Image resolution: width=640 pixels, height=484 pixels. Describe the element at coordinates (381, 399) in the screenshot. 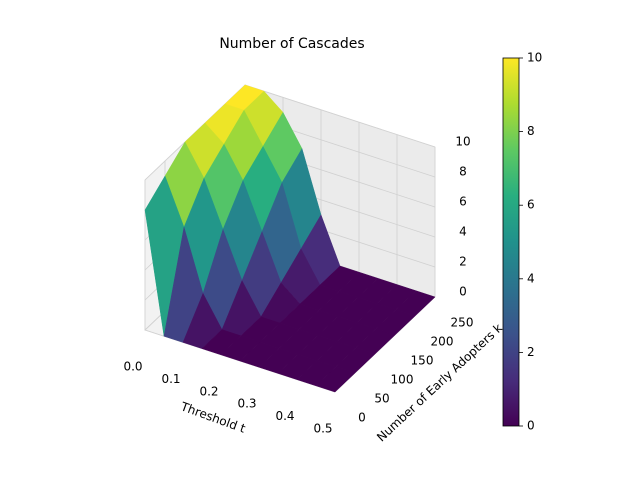

I see `y-tick-label: 50` at that location.